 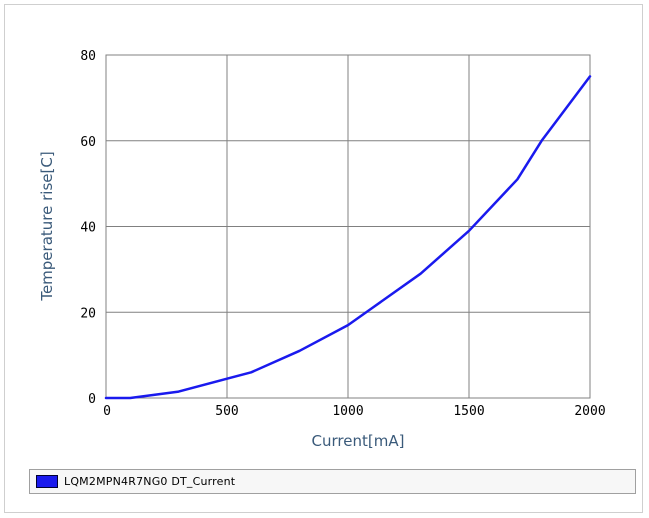 What do you see at coordinates (347, 411) in the screenshot?
I see `x-tick-label: 1000` at bounding box center [347, 411].